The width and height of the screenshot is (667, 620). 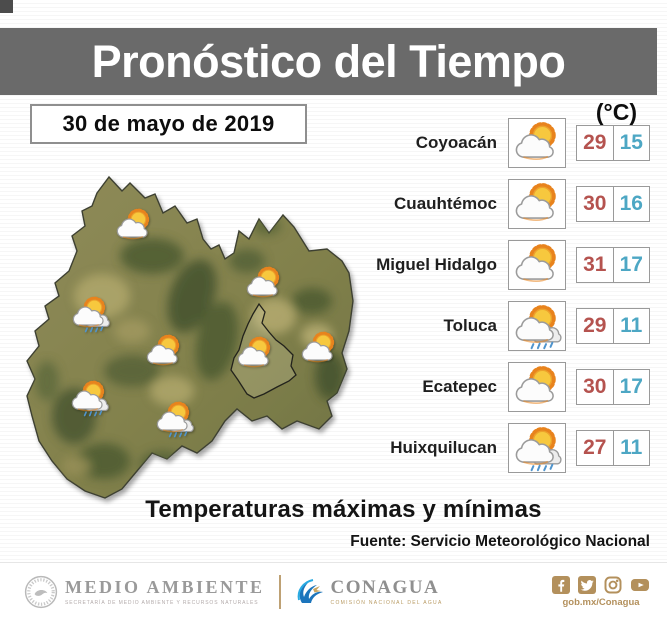 What do you see at coordinates (595, 447) in the screenshot?
I see `max-temp: 27` at bounding box center [595, 447].